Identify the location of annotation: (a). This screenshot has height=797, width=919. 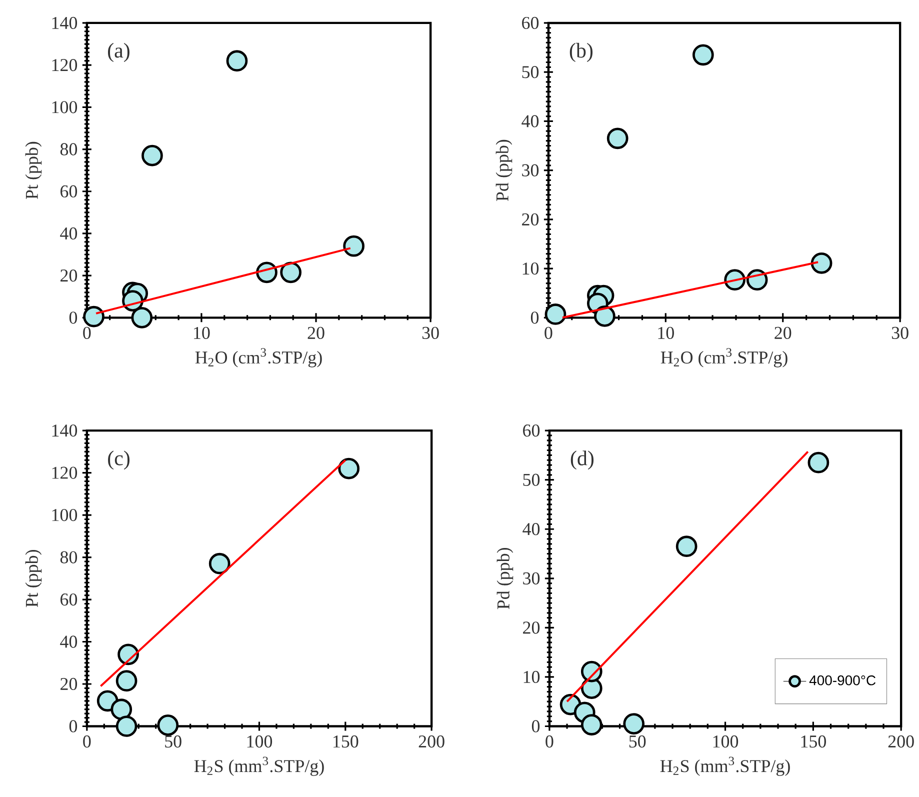
(119, 52).